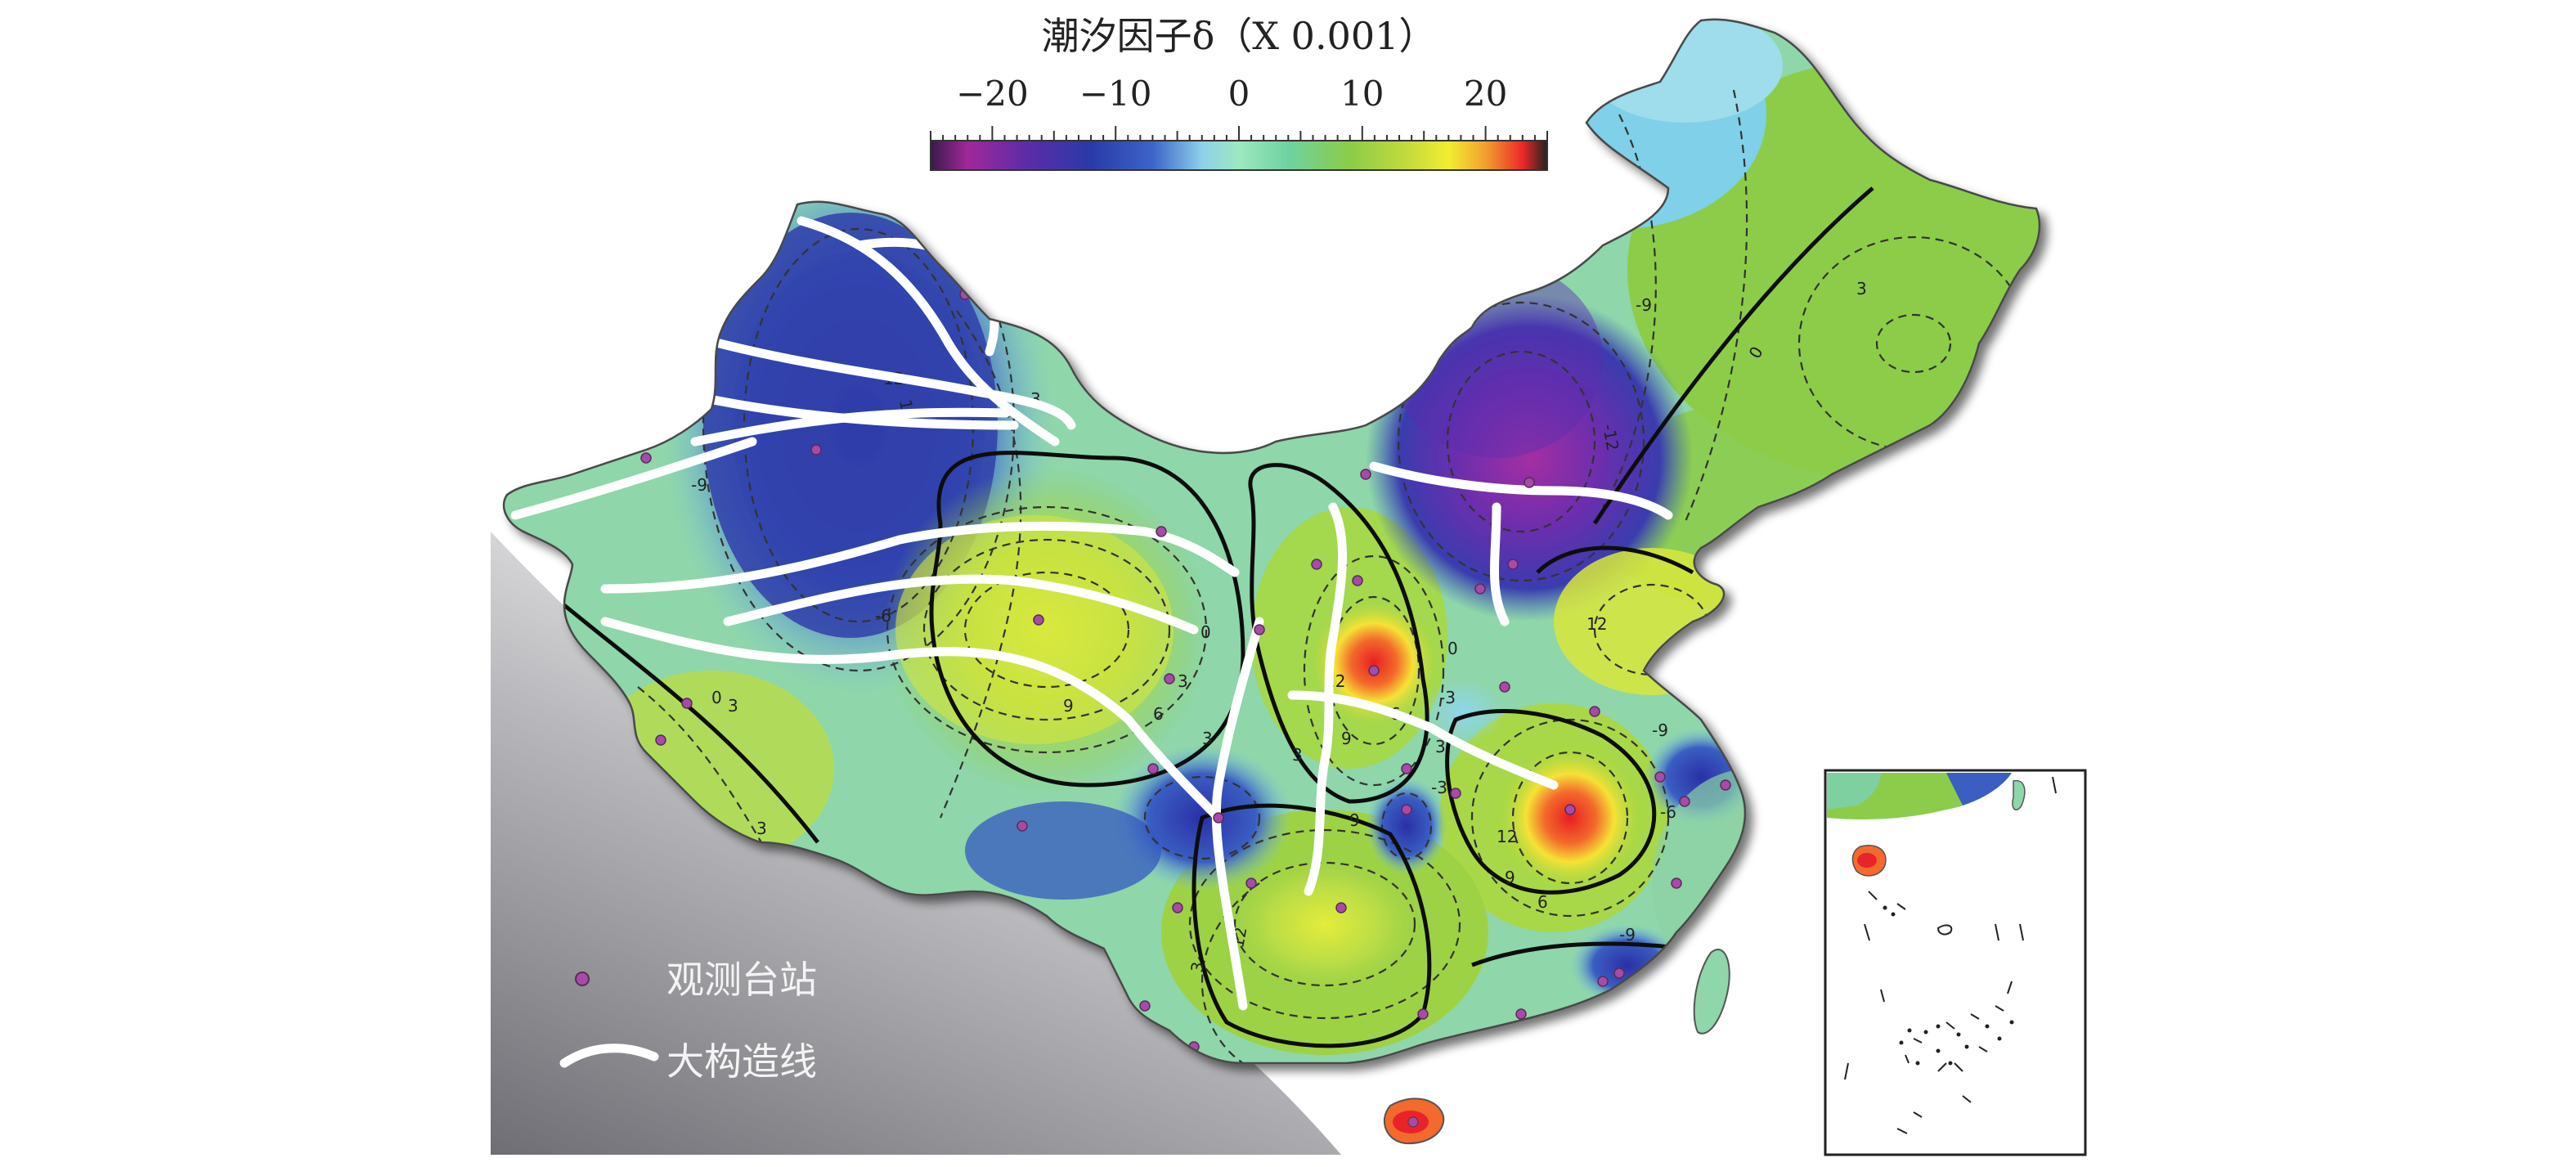 This screenshot has height=1167, width=2576. I want to click on colorbar-gradient, so click(1239, 155).